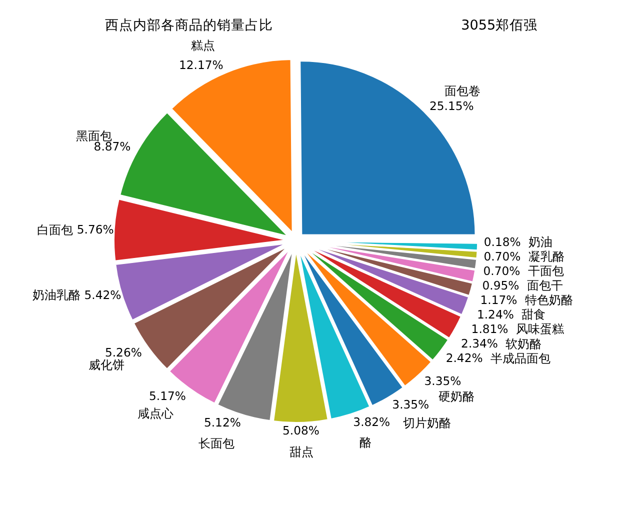 Image resolution: width=640 pixels, height=525 pixels. What do you see at coordinates (548, 300) in the screenshot?
I see `slice-label: 特色奶酪` at bounding box center [548, 300].